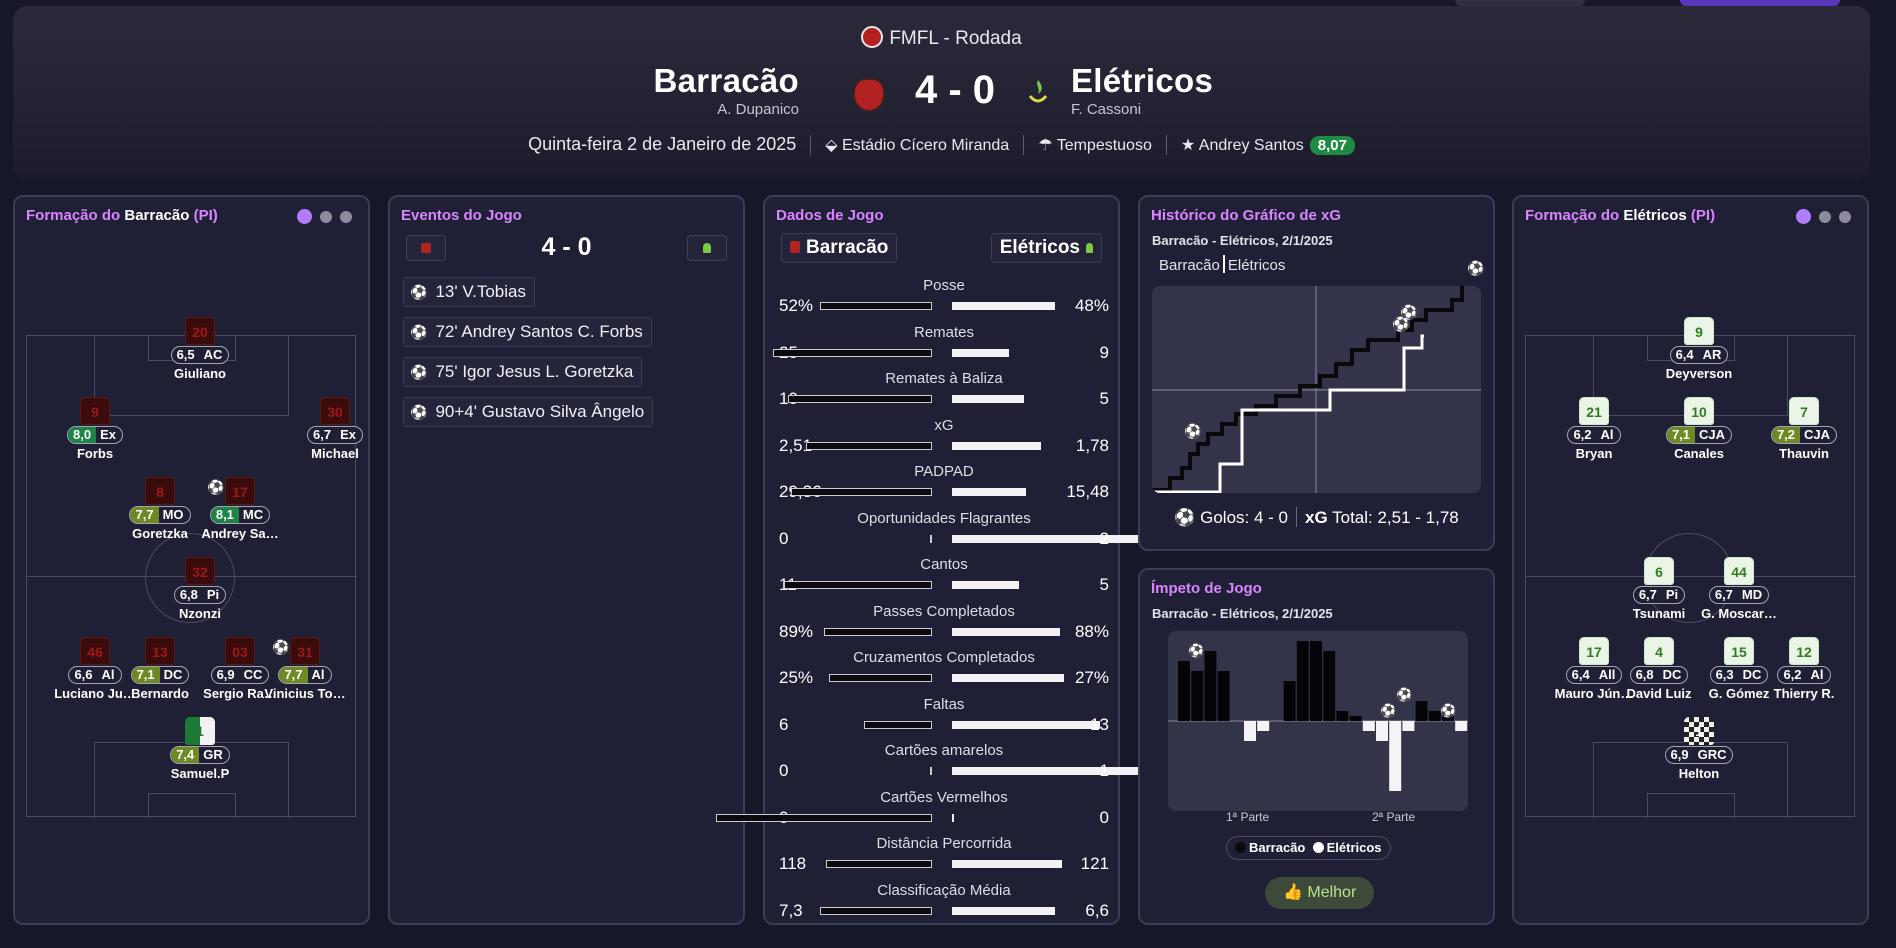  What do you see at coordinates (240, 509) in the screenshot?
I see `player-card: 17 8,1 MC Andrey Sa… ⚽` at bounding box center [240, 509].